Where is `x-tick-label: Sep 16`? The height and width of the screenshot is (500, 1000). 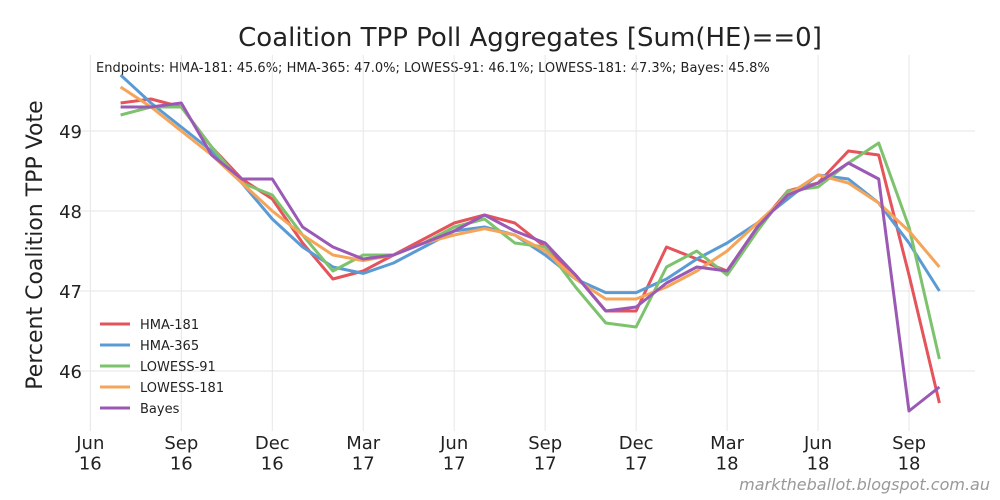 x-tick-label: Sep 16 is located at coordinates (181, 454).